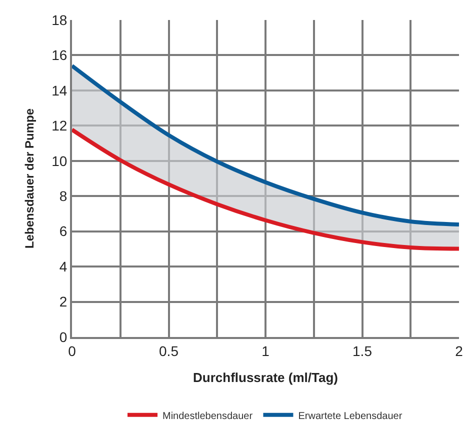 This screenshot has height=441, width=475. Describe the element at coordinates (60, 90) in the screenshot. I see `y-tick-label: 14` at that location.